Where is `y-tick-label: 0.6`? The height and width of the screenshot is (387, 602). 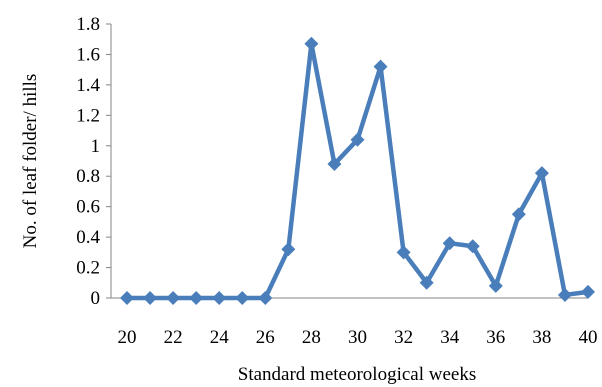
y-tick-label: 0.6 is located at coordinates (88, 207).